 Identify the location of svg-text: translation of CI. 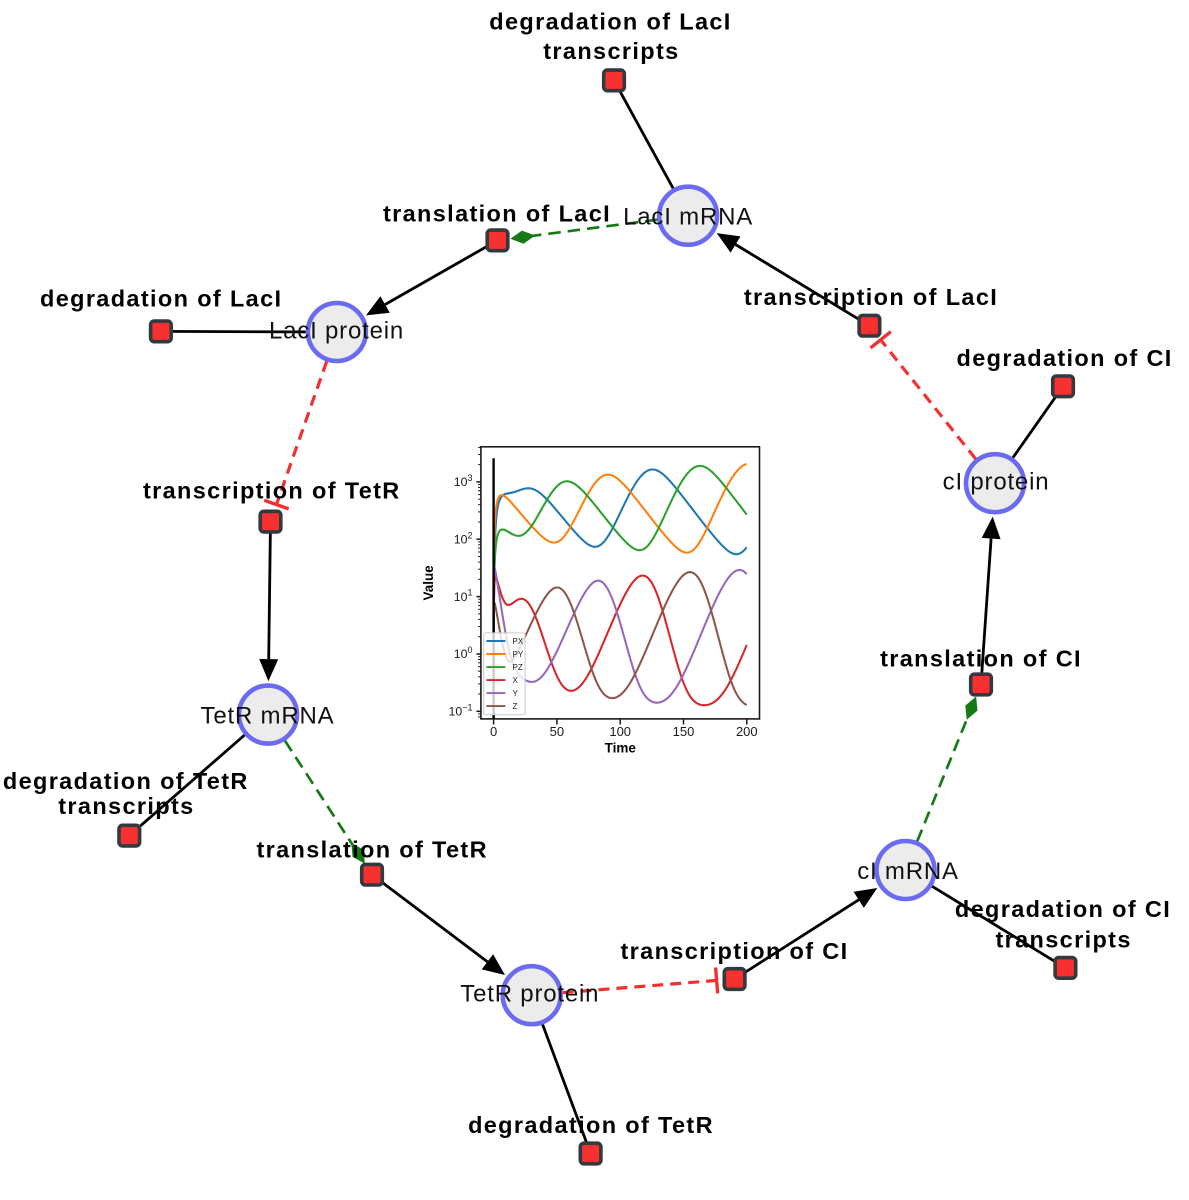
(981, 659).